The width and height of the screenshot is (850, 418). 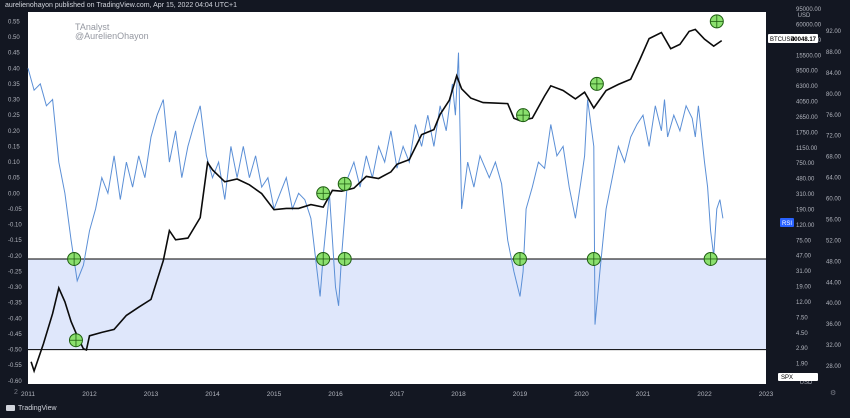 What do you see at coordinates (834, 53) in the screenshot?
I see `rsi-axis-tick-label: 88.00` at bounding box center [834, 53].